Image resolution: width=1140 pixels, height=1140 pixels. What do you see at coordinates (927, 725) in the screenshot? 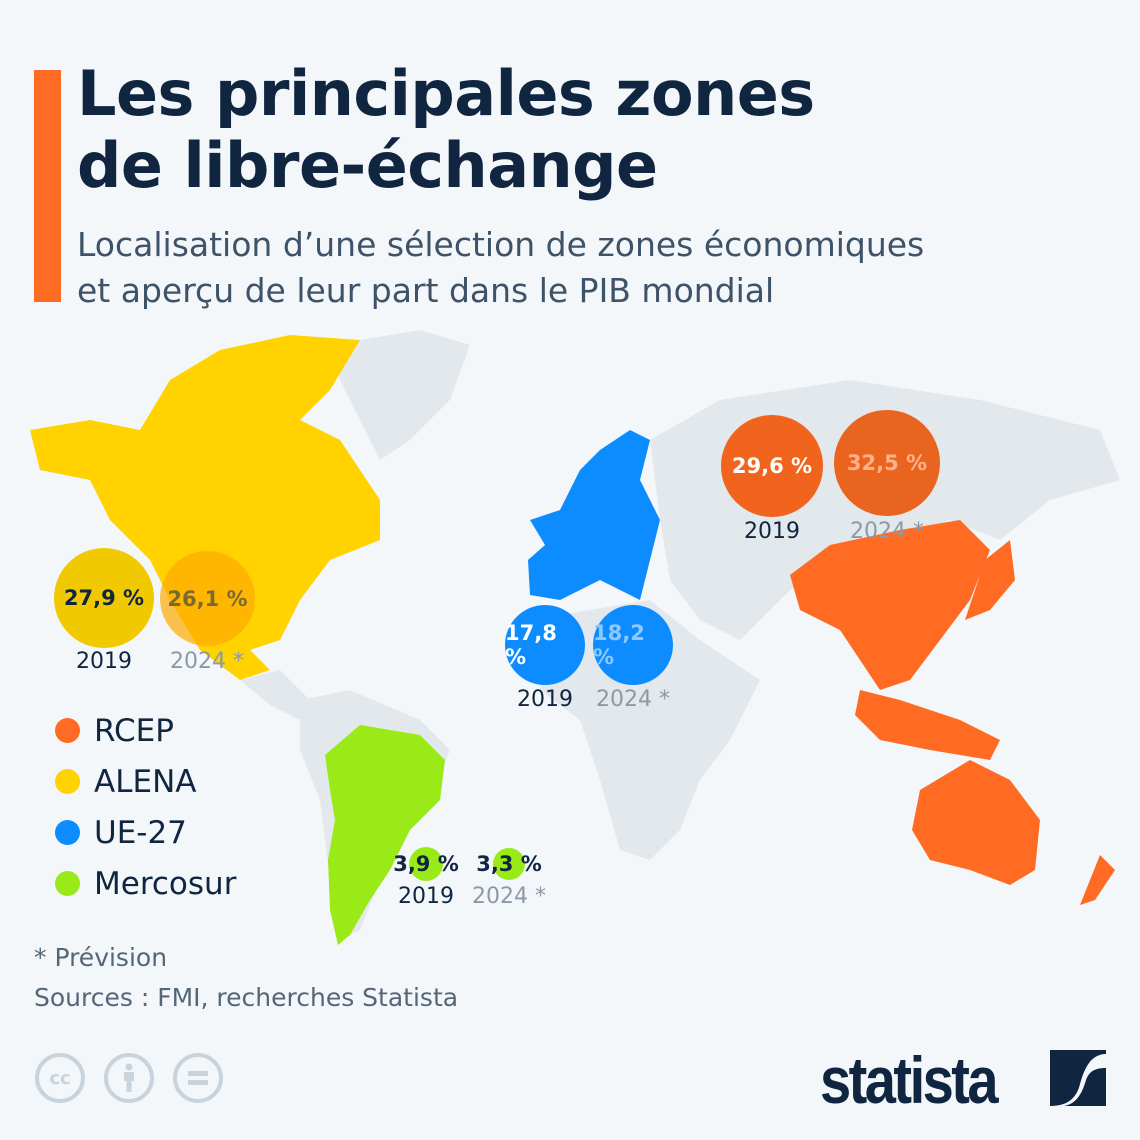
I see `region-rcep-sea` at bounding box center [927, 725].